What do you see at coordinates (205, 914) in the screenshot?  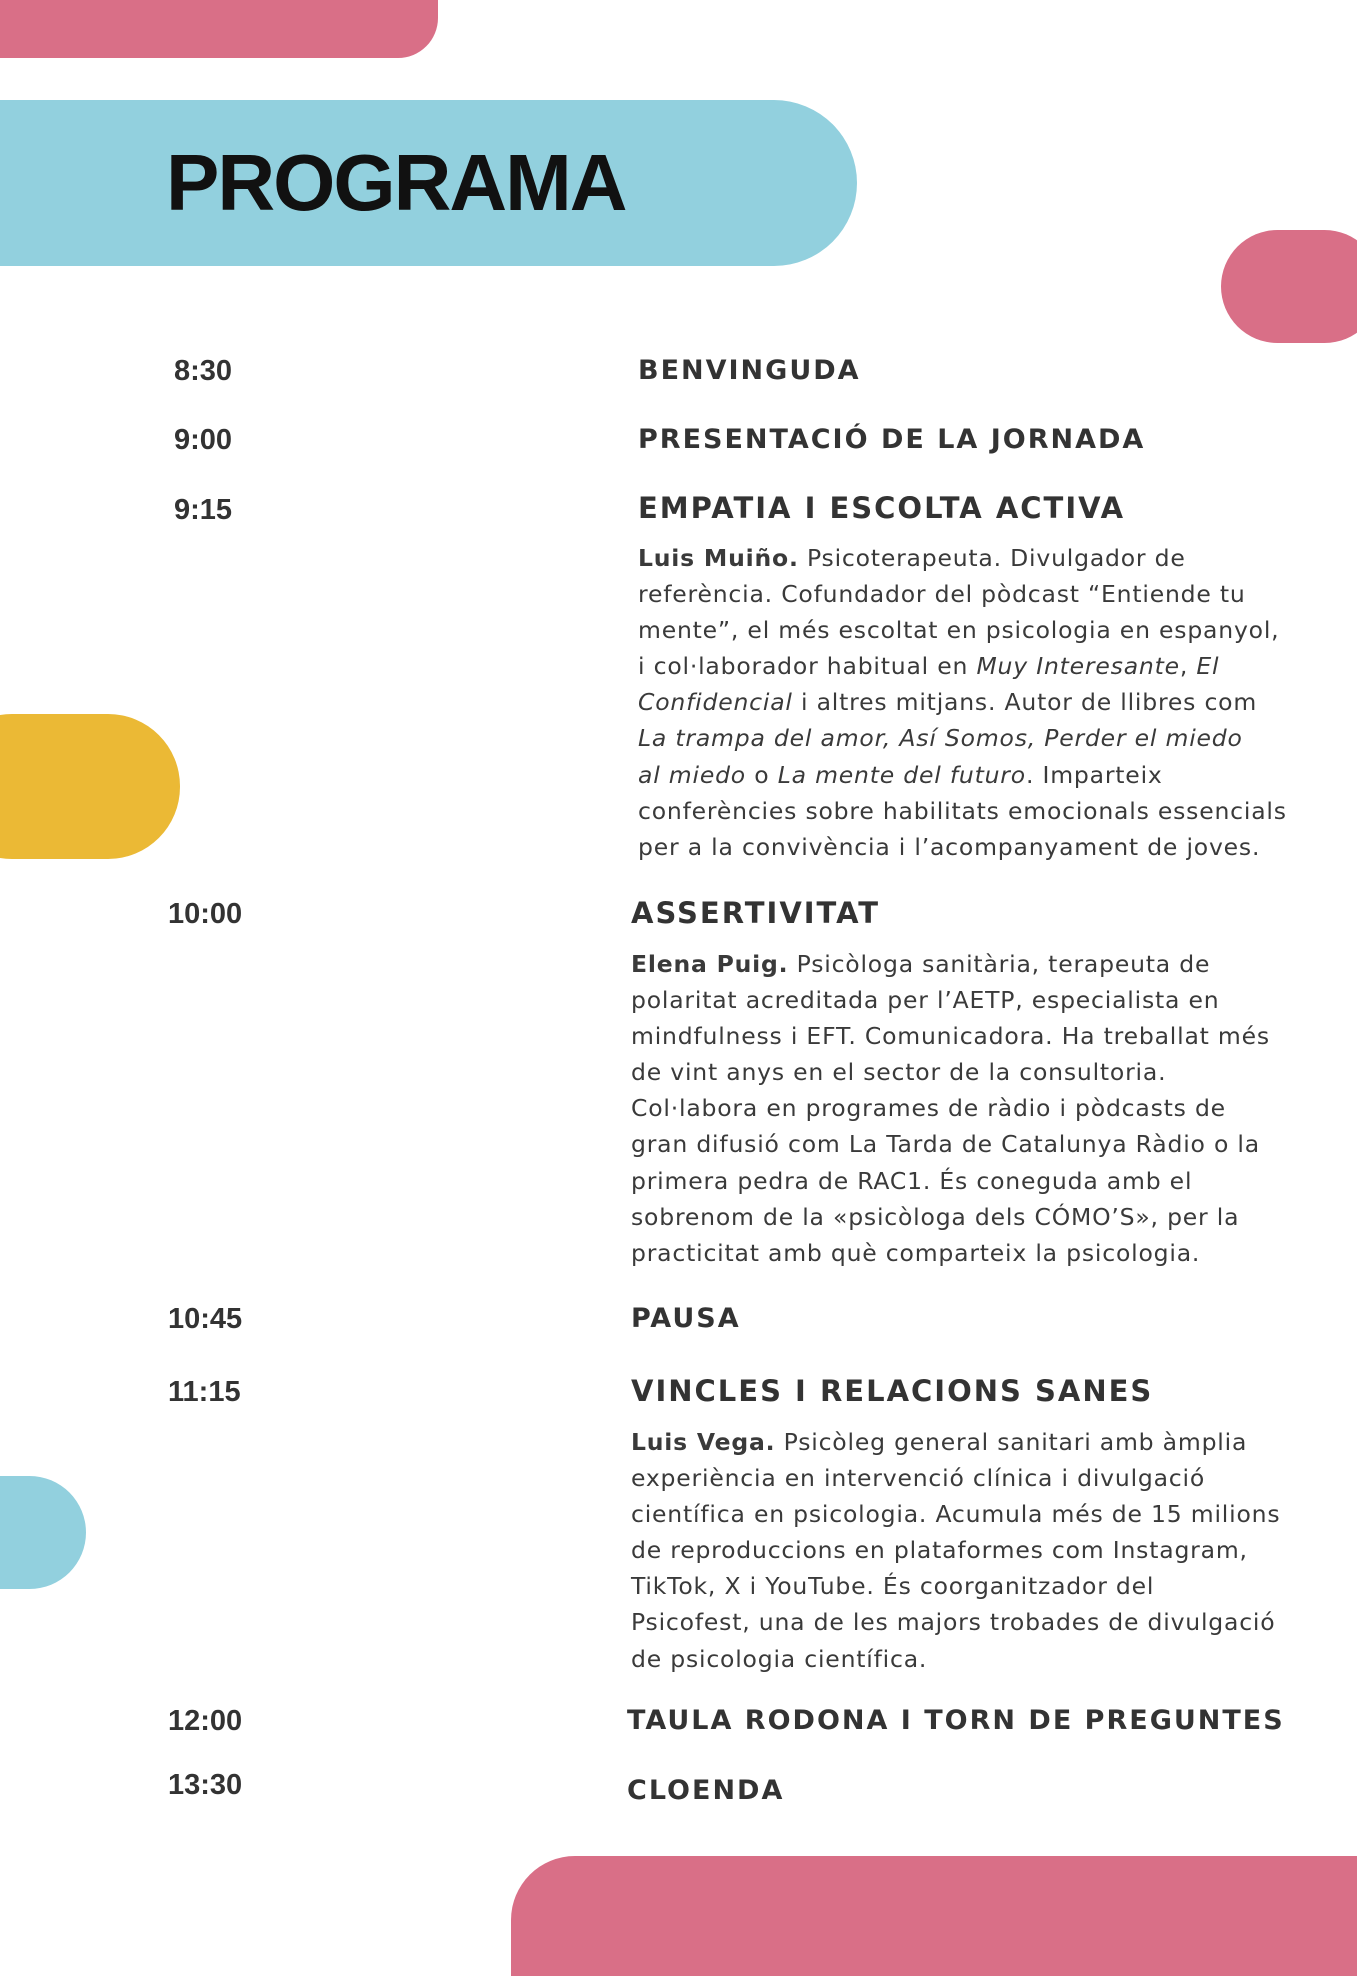 I see `time-3: 10:00` at bounding box center [205, 914].